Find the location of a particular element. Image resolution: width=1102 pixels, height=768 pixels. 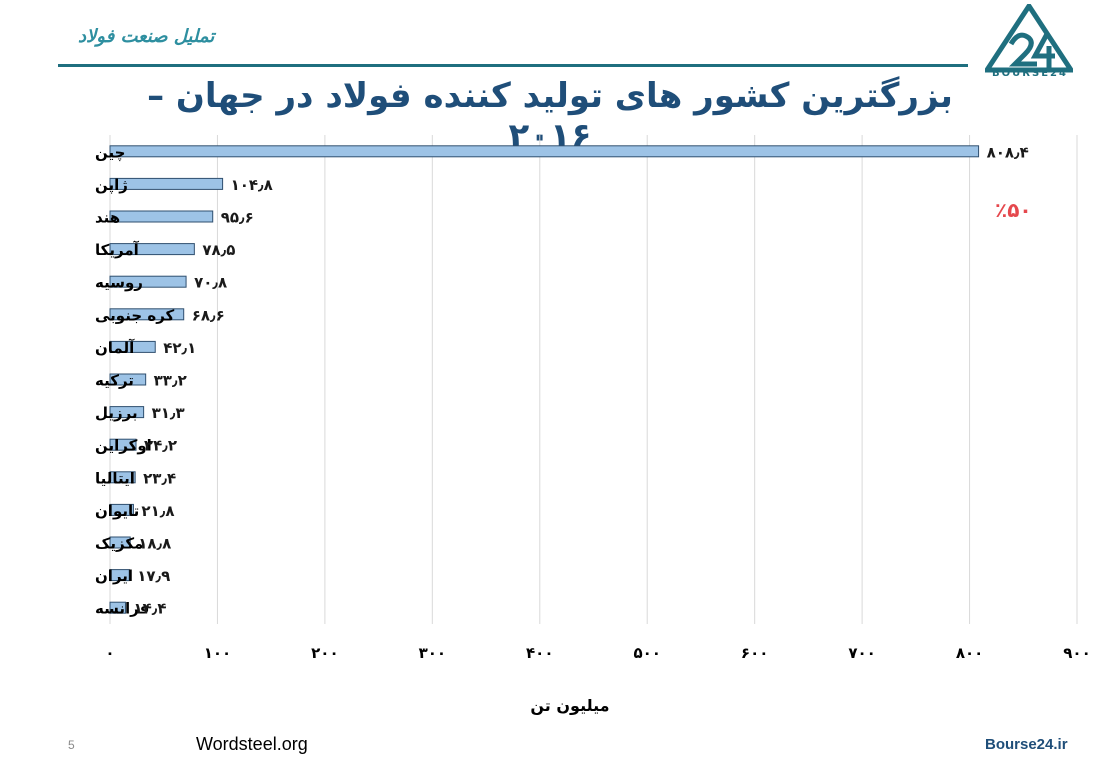

category-label: کره جنوبی is located at coordinates (135, 315).